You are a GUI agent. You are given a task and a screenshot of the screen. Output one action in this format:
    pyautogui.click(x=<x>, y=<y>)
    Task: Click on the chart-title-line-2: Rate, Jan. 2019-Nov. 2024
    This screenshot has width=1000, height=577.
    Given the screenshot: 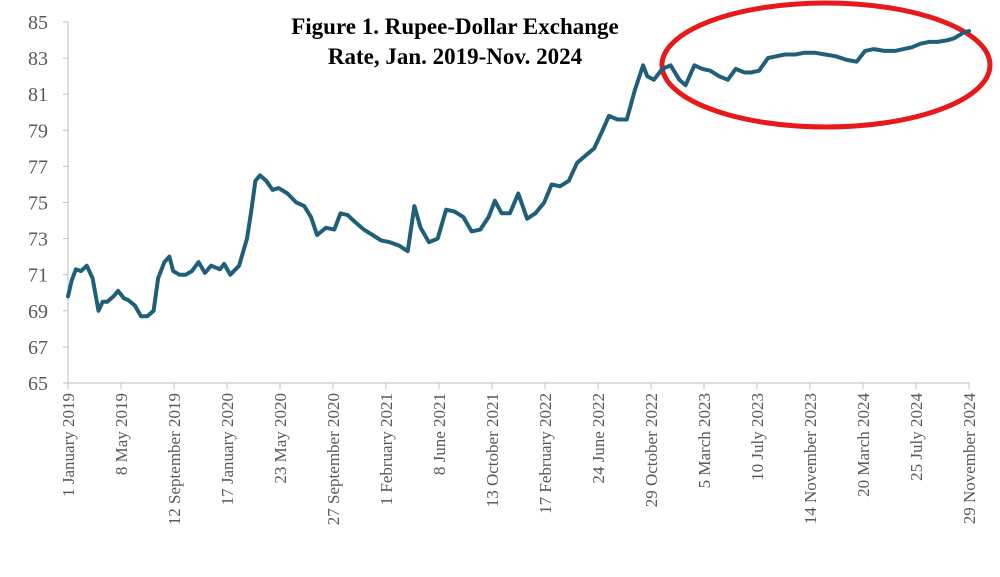 What is the action you would take?
    pyautogui.click(x=455, y=56)
    